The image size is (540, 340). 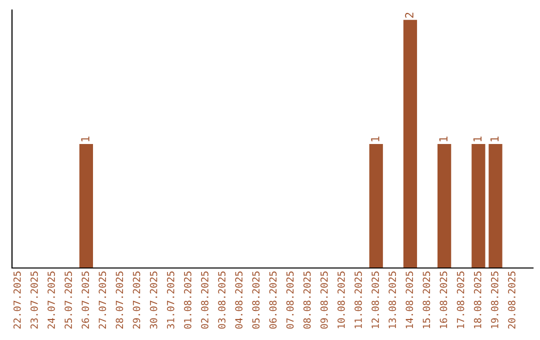 What do you see at coordinates (239, 300) in the screenshot?
I see `x-tick-label: 04.08.2025` at bounding box center [239, 300].